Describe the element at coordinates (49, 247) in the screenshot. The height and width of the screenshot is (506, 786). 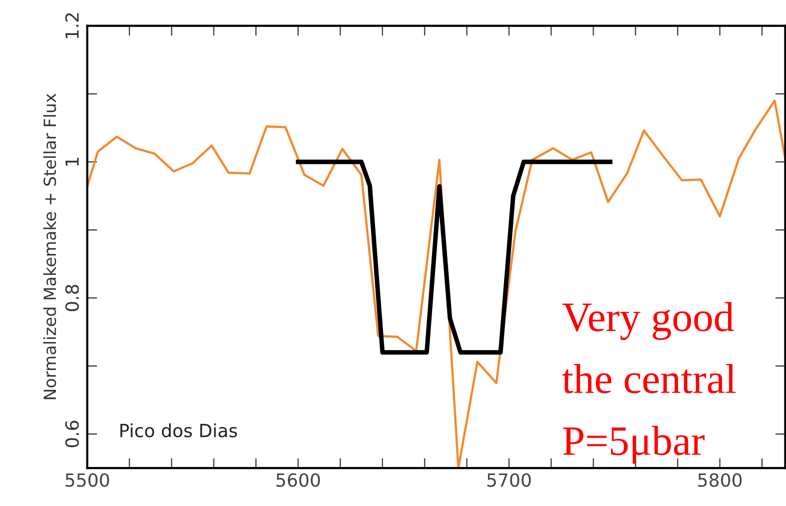
I see `y-axis-title: Normalized Makemake + Stellar Flux` at that location.